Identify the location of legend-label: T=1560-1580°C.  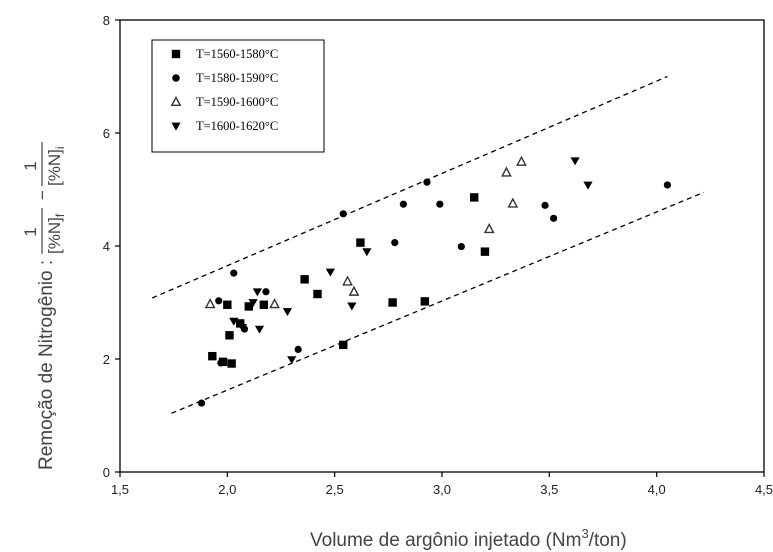
(237, 54).